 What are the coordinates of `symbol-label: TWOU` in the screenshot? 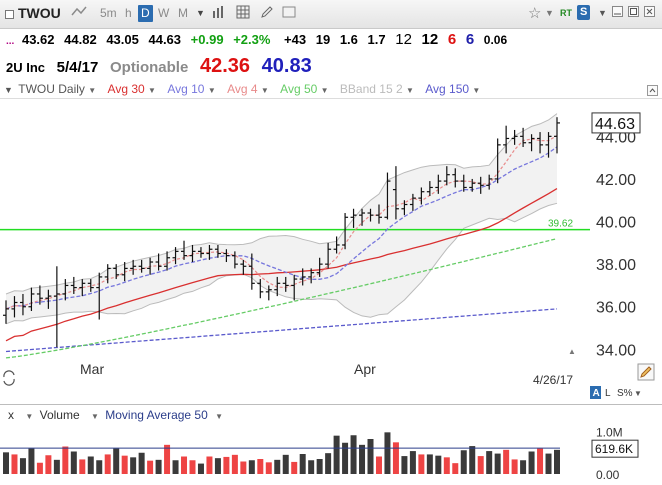 It's located at (39, 13).